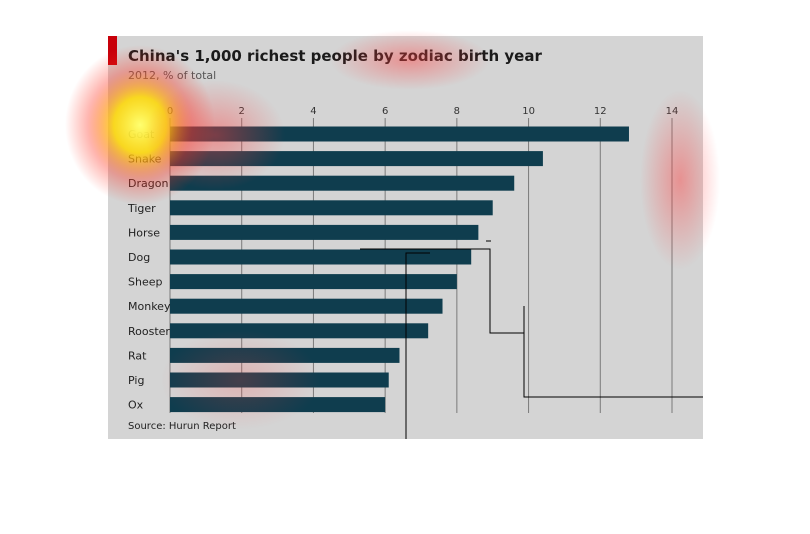 The width and height of the screenshot is (810, 534). What do you see at coordinates (528, 111) in the screenshot?
I see `x-tick-label: 10` at bounding box center [528, 111].